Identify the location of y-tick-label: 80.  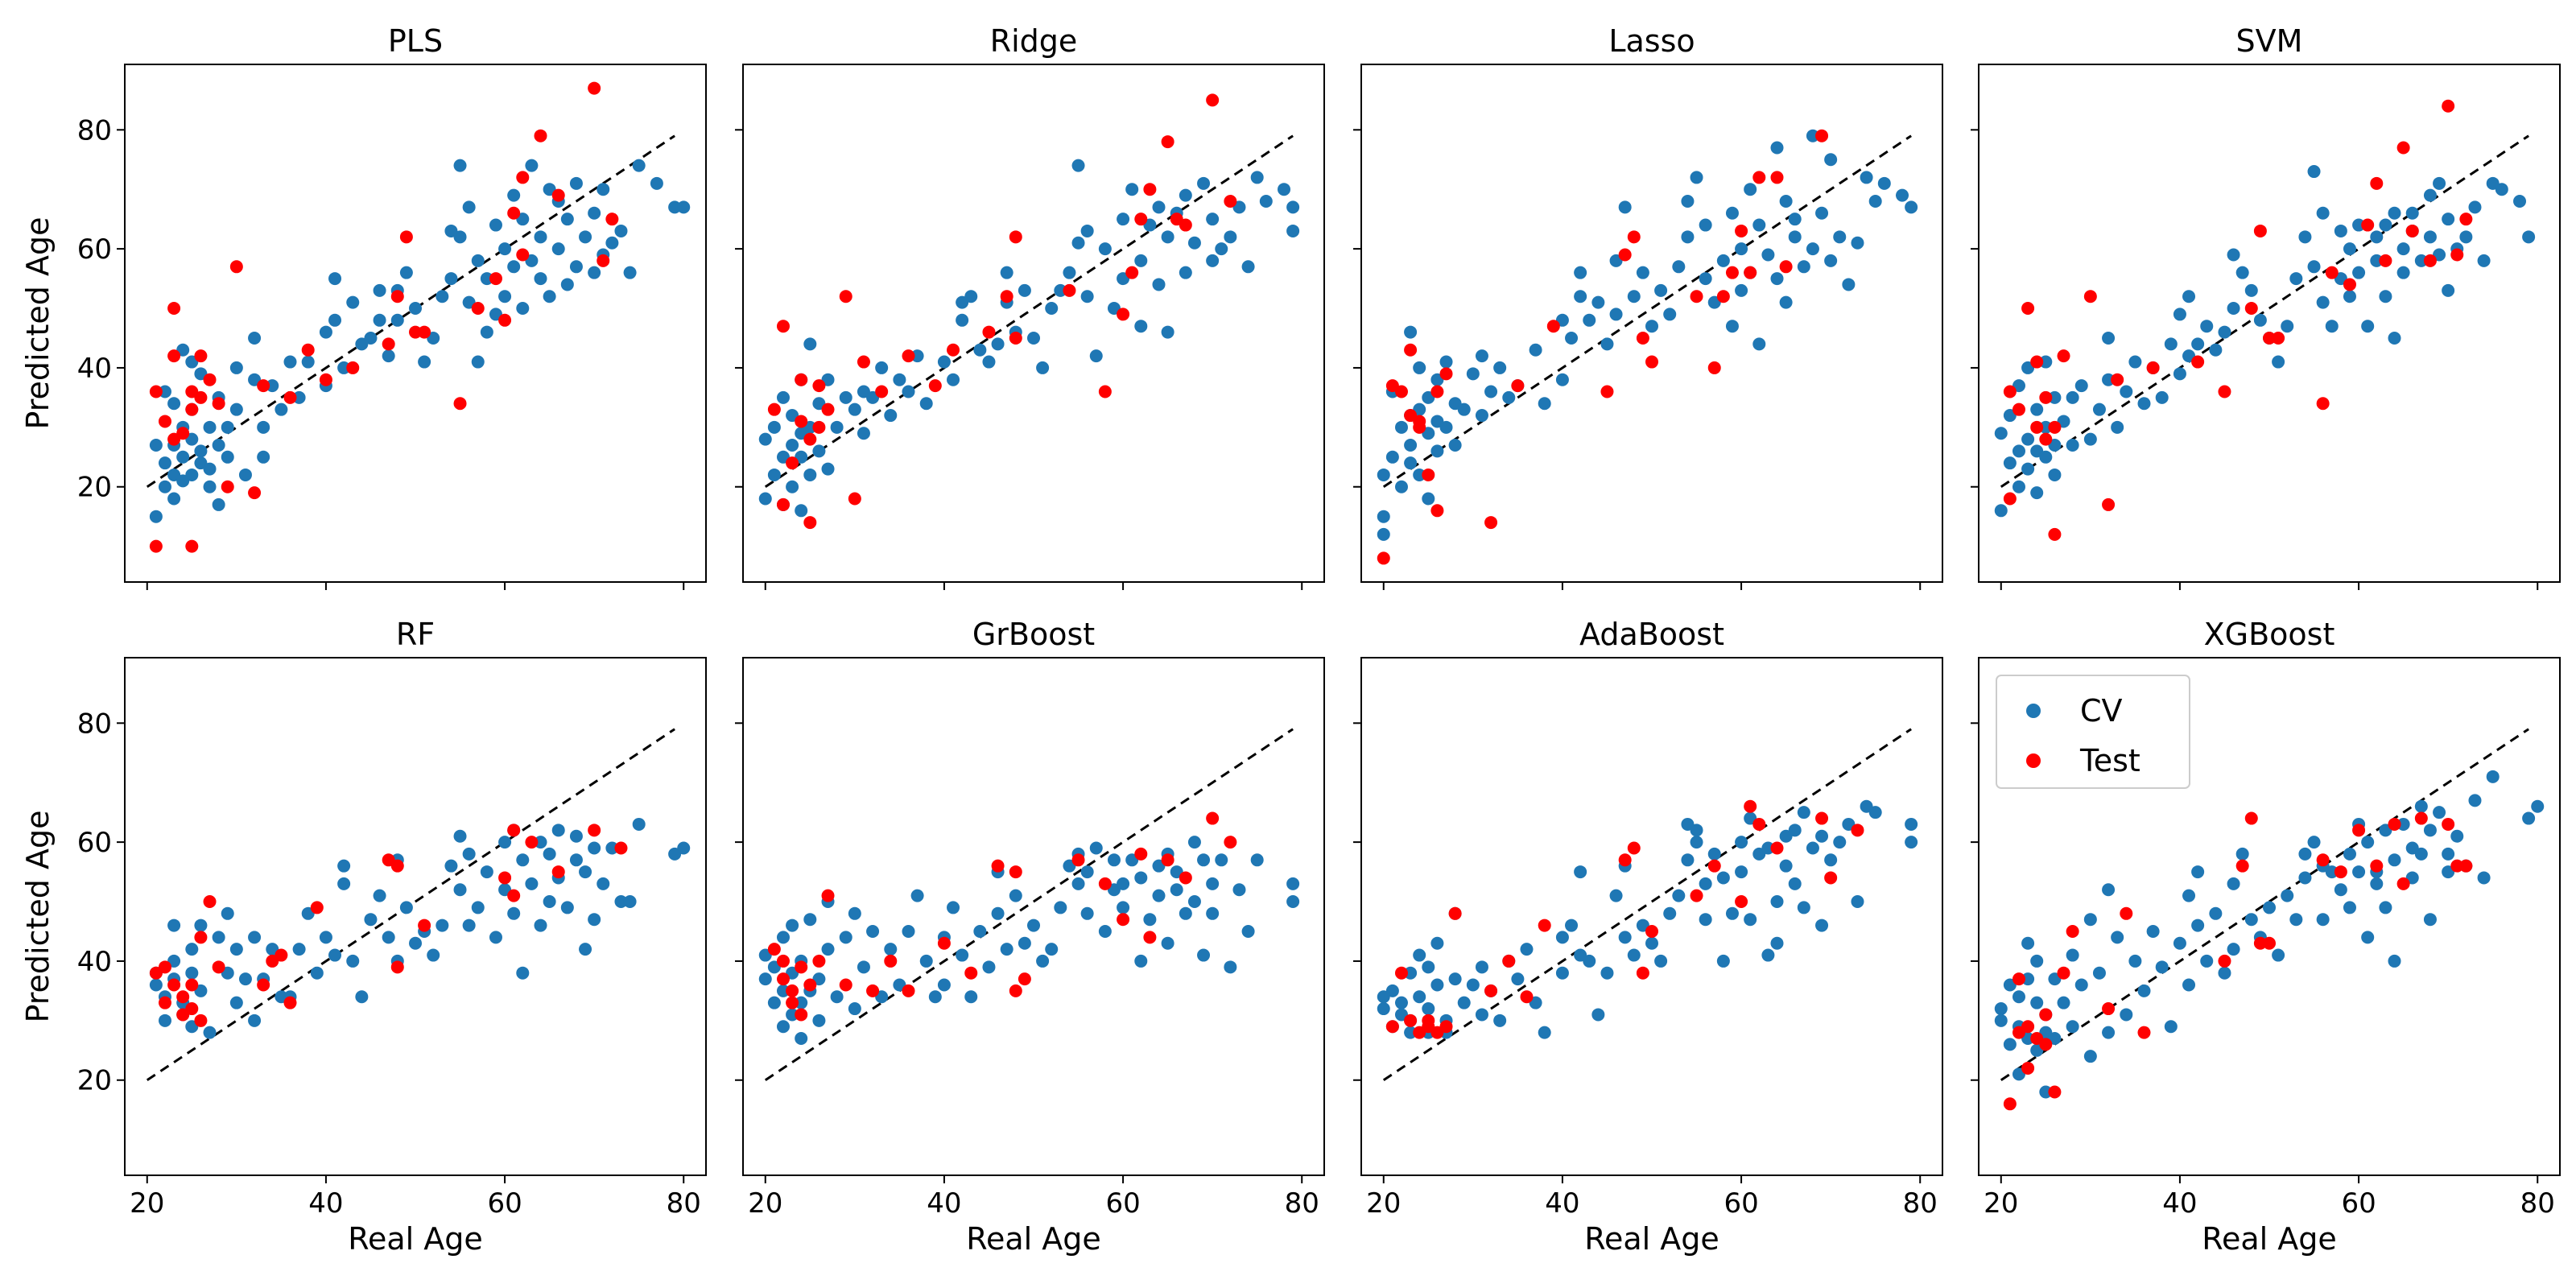
(94, 724).